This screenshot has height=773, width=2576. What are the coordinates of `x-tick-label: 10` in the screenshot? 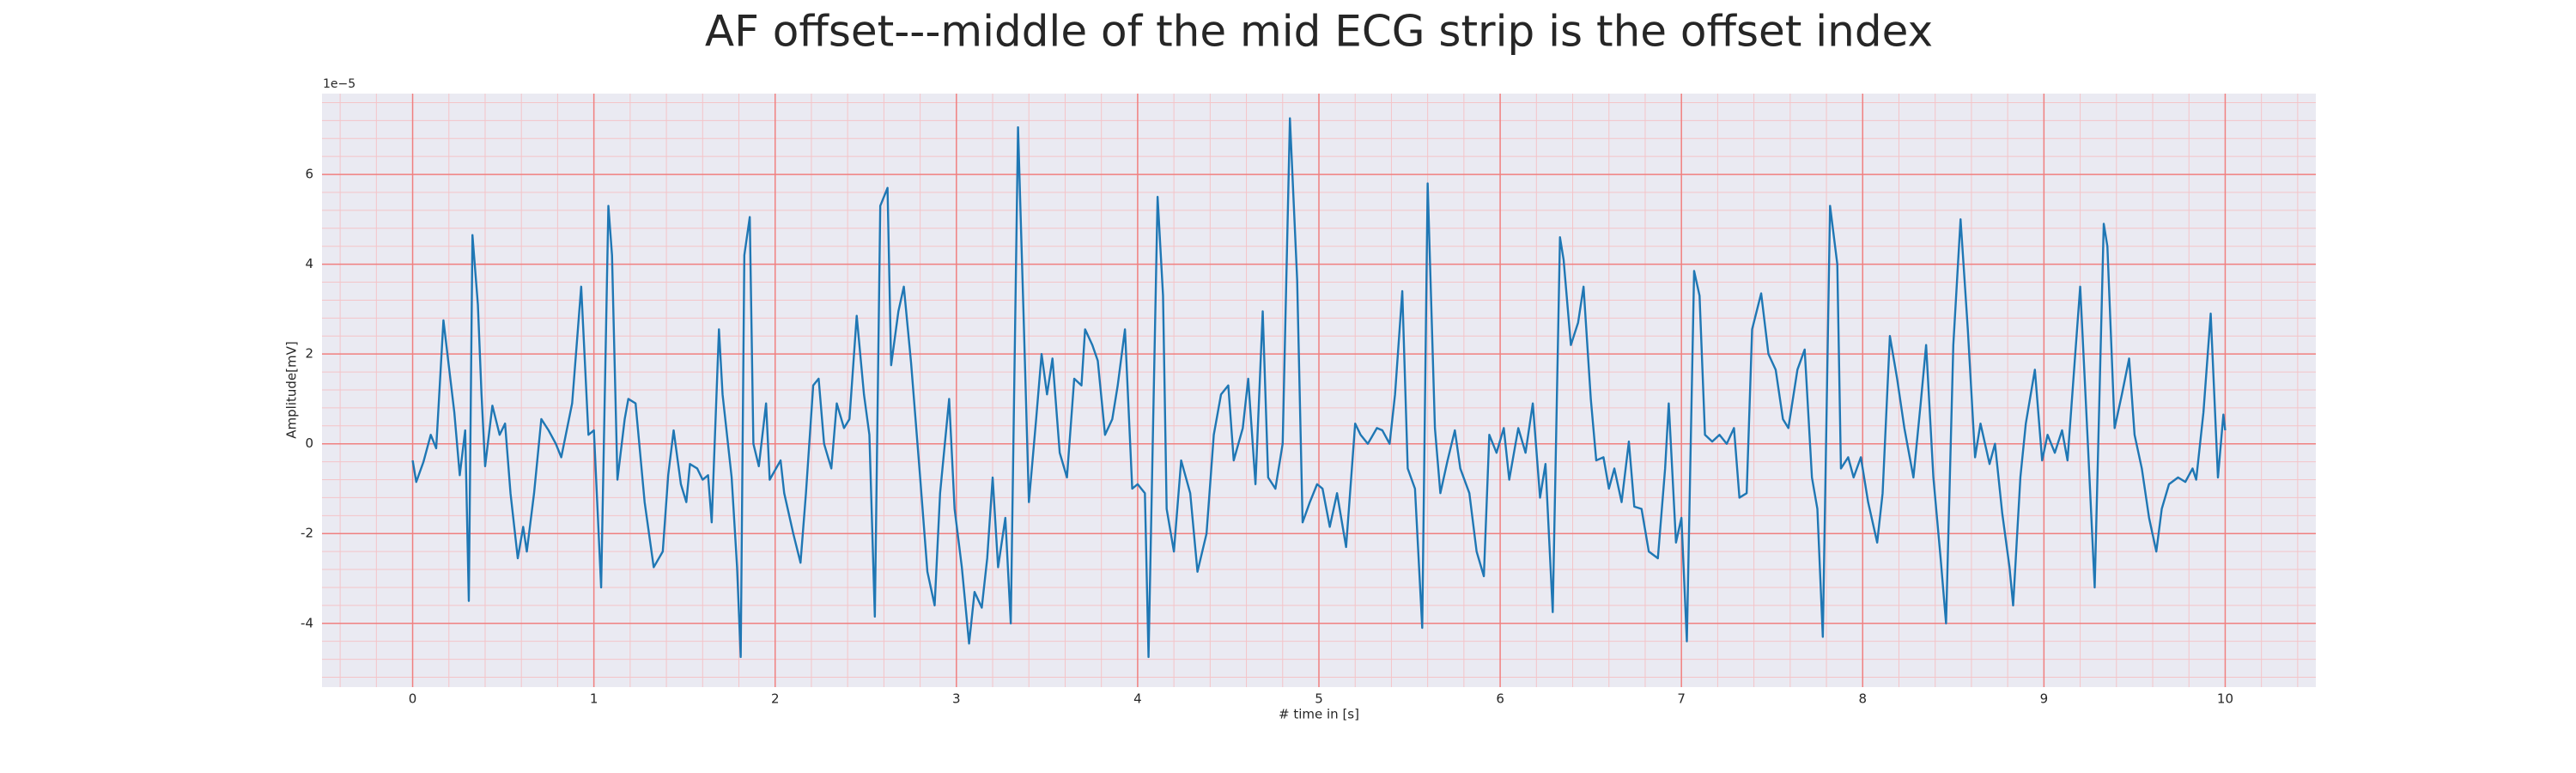 It's located at (2225, 699).